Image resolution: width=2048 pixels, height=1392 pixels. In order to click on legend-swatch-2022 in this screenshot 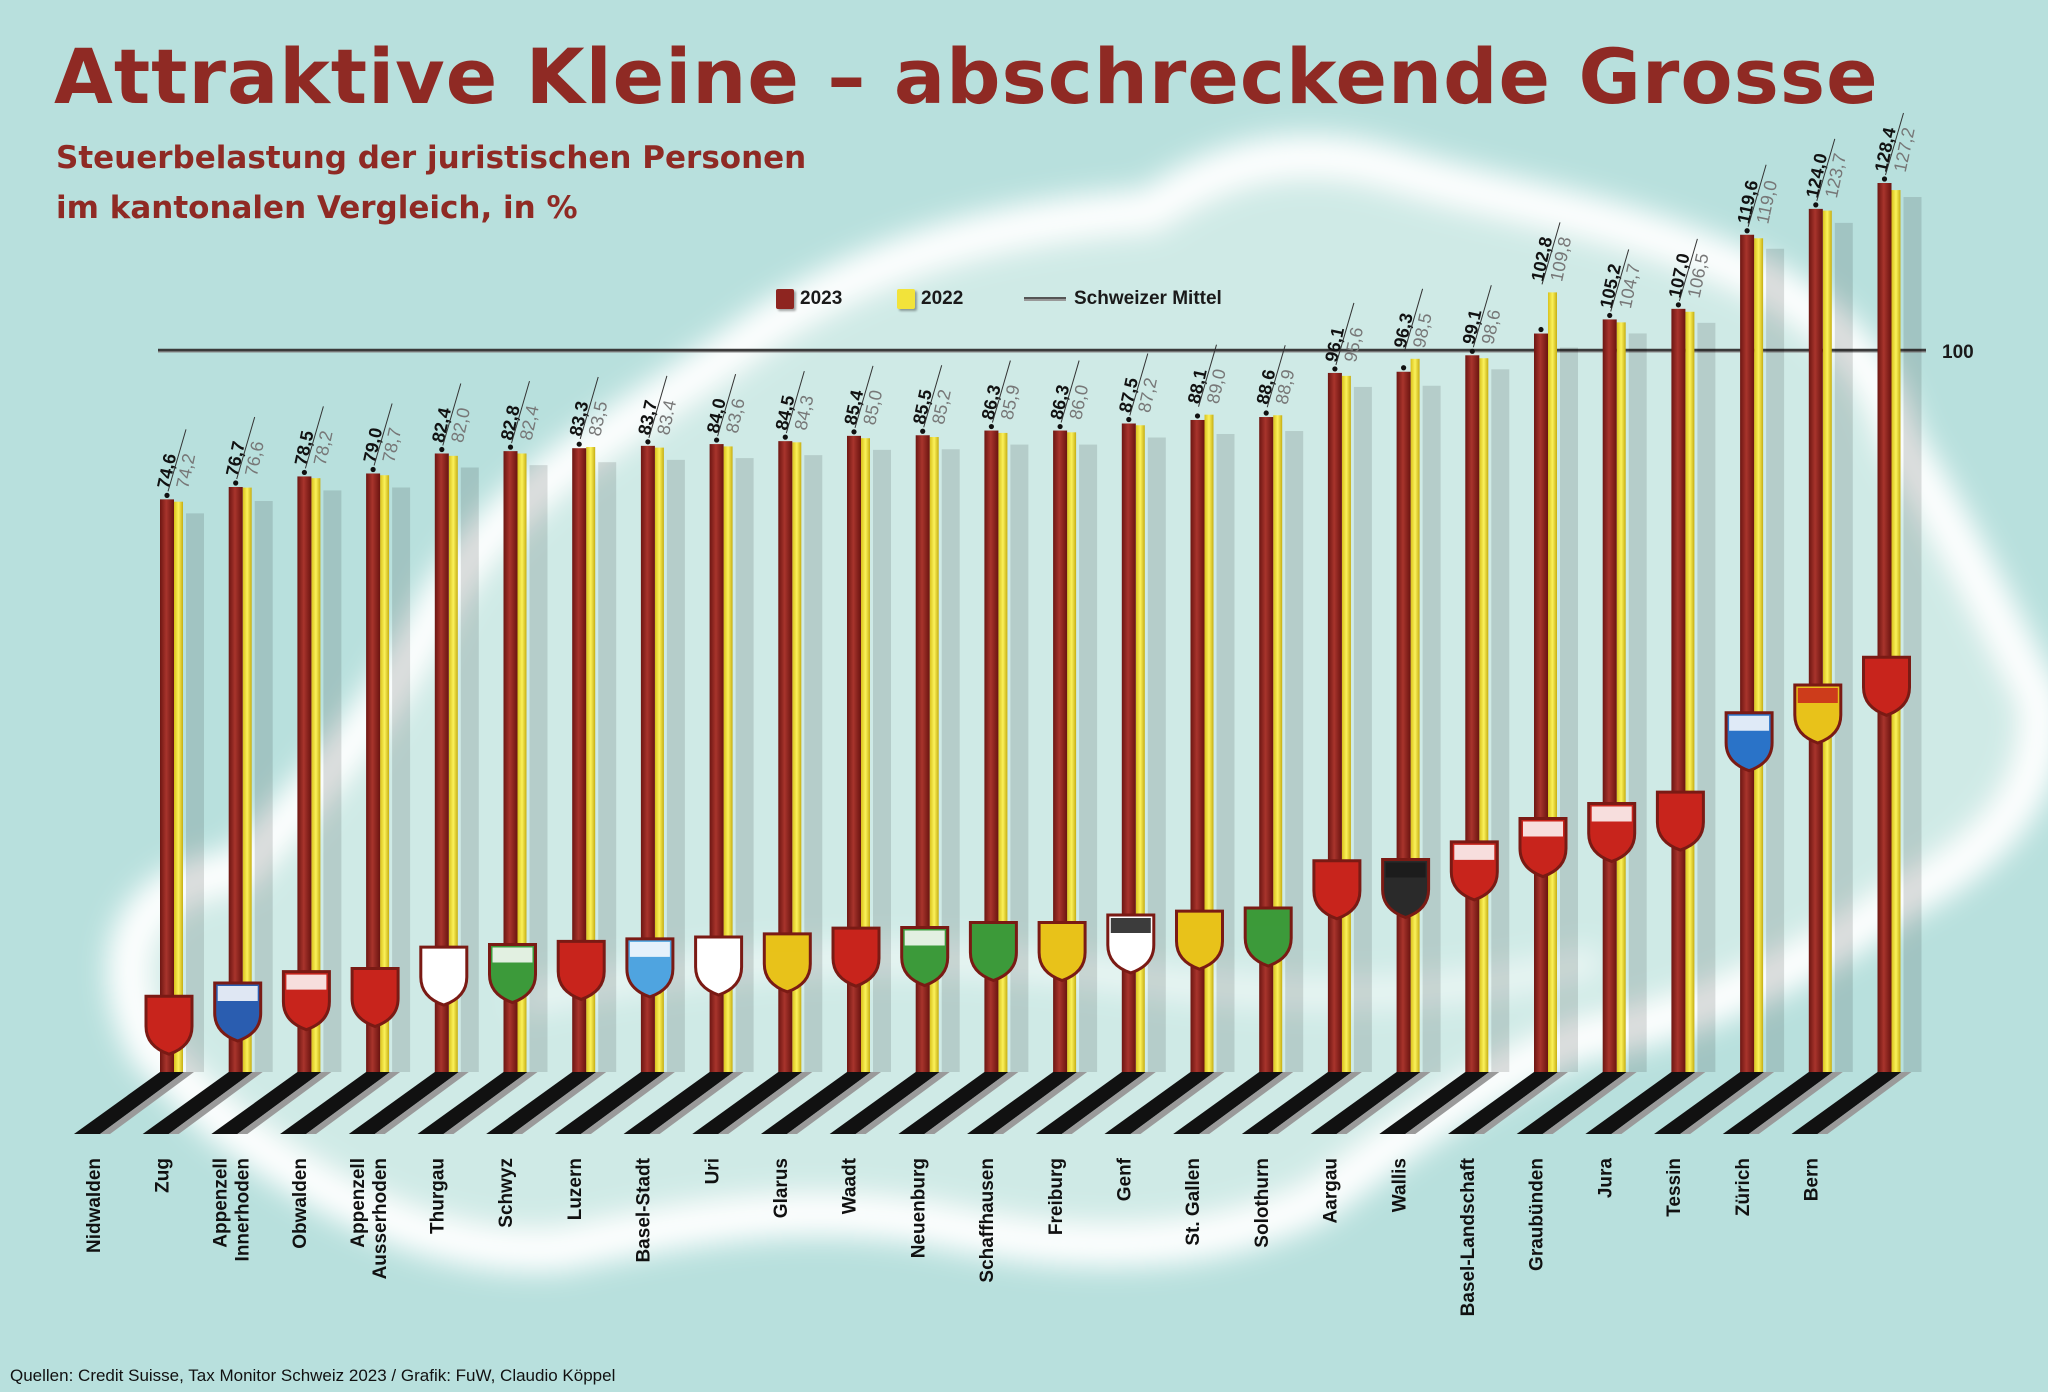, I will do `click(906, 299)`.